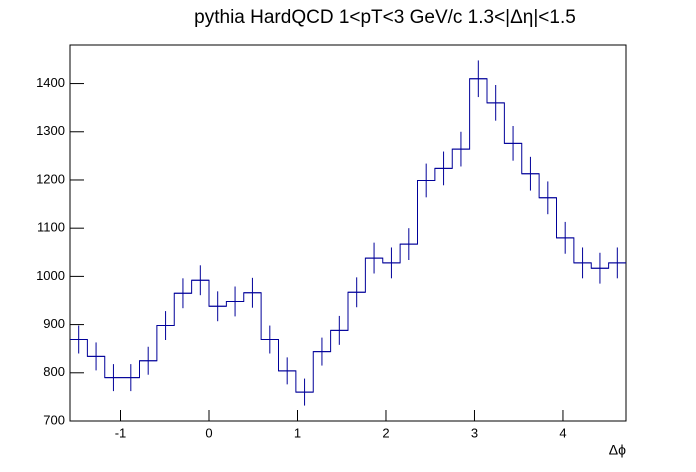  I want to click on y-tick-label: 1300, so click(50, 130).